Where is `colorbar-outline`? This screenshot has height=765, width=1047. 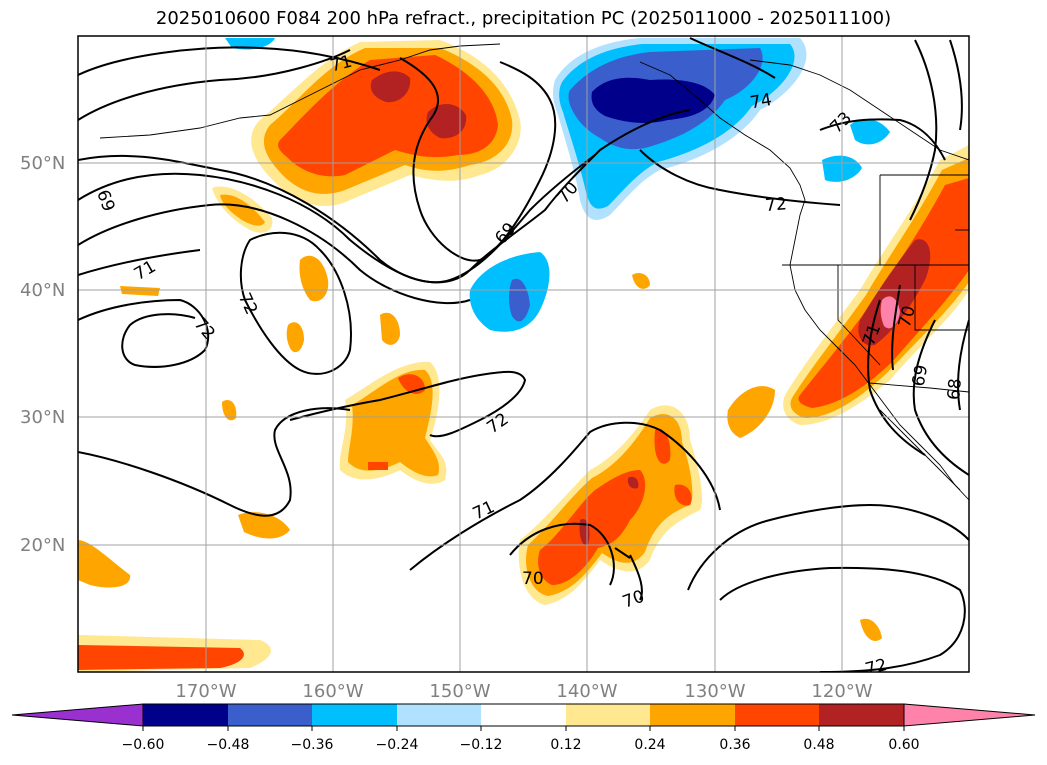 colorbar-outline is located at coordinates (523, 715).